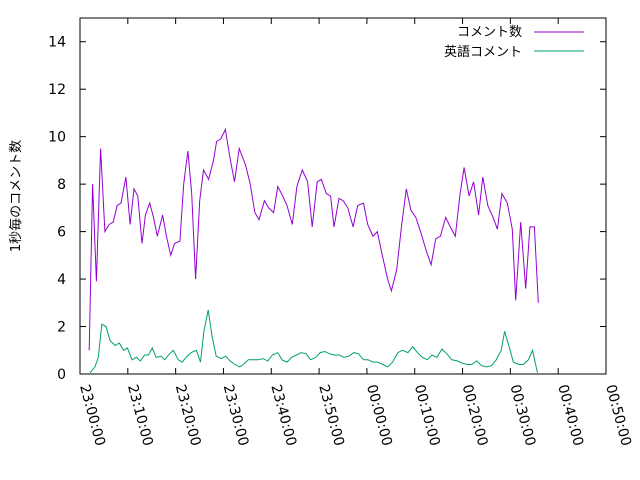 The height and width of the screenshot is (480, 640). I want to click on y-tick-label: 10, so click(57, 138).